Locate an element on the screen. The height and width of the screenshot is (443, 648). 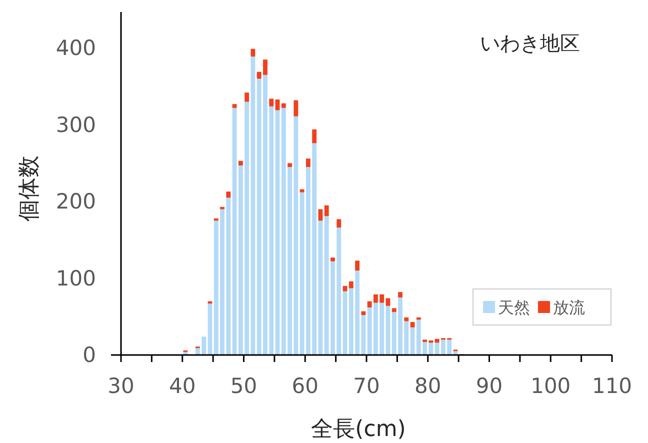
x-tick-label: 80 is located at coordinates (428, 386).